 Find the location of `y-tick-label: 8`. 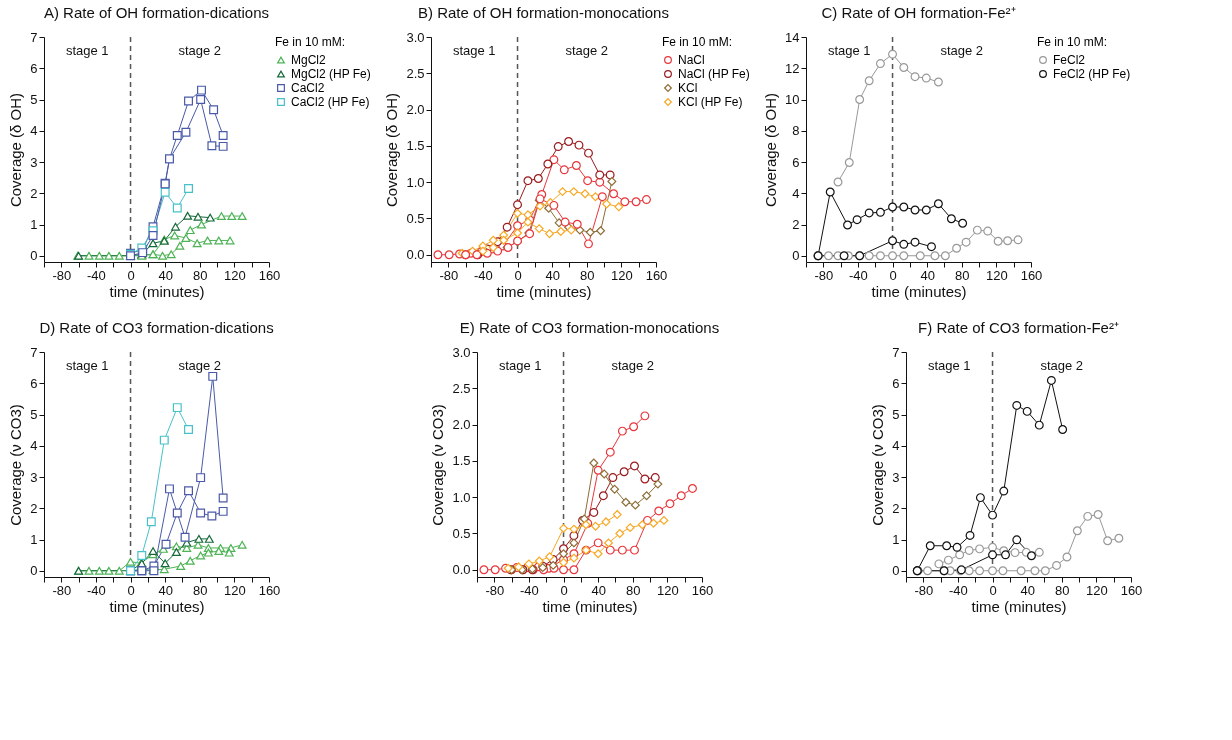

y-tick-label: 8 is located at coordinates (796, 131).